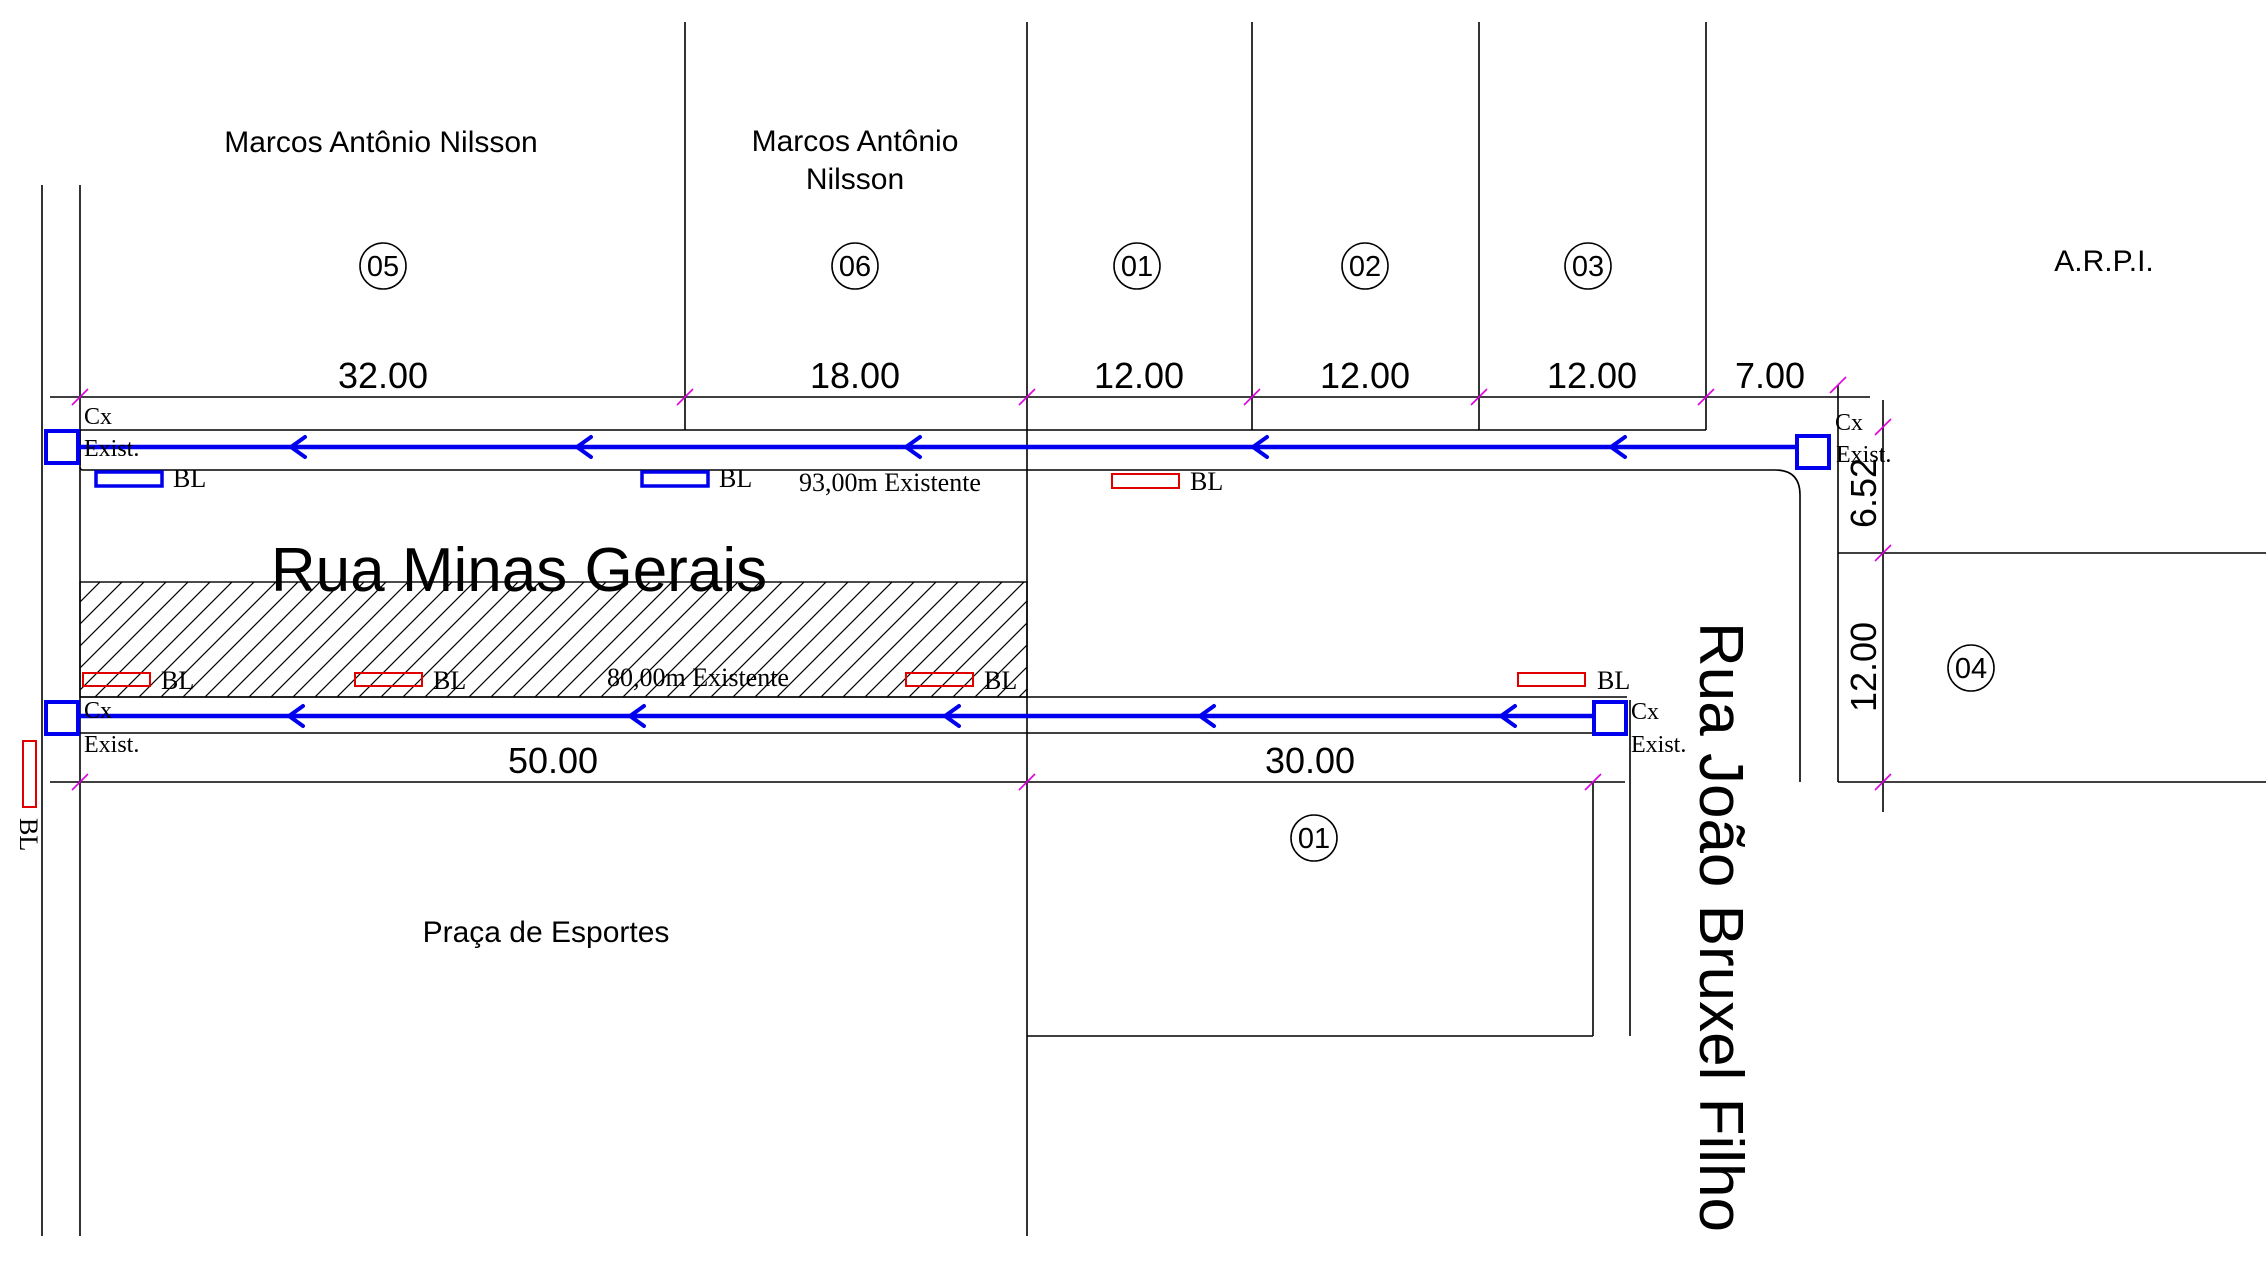 Image resolution: width=2266 pixels, height=1268 pixels. I want to click on dim-bottom-1: 50.00, so click(553, 760).